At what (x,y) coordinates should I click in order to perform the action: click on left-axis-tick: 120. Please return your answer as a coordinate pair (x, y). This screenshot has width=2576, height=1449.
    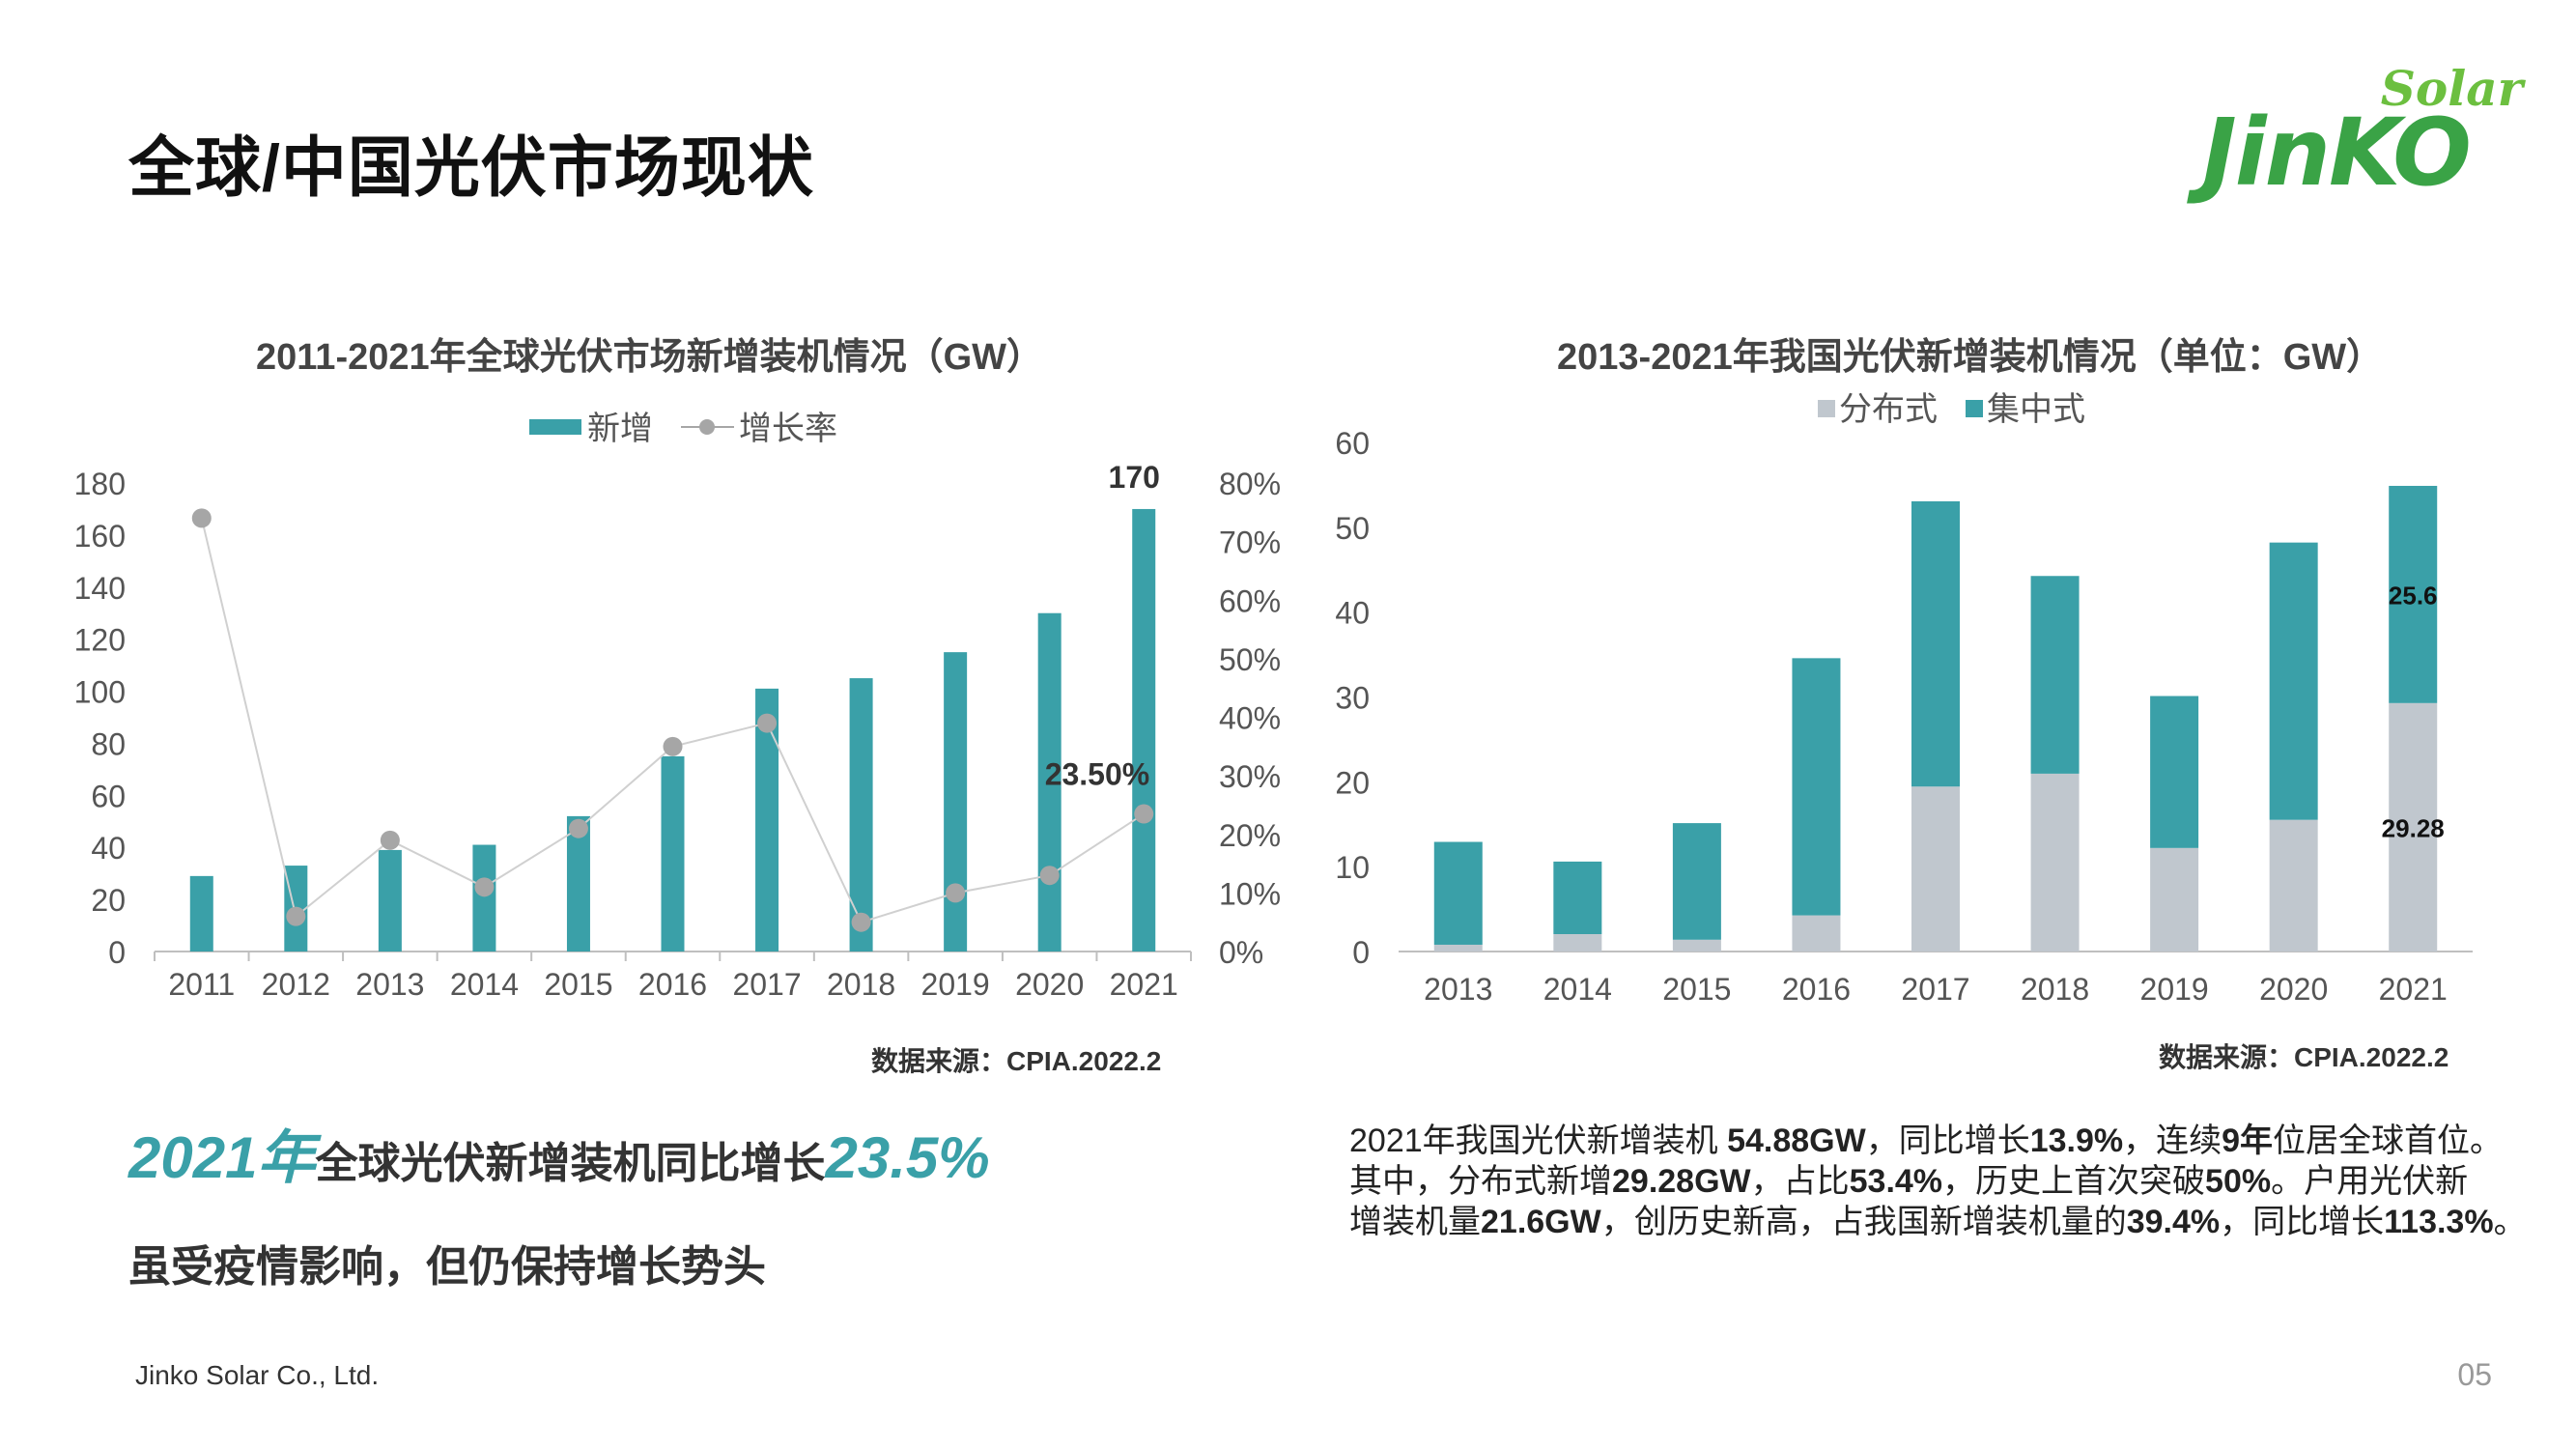
    Looking at the image, I should click on (100, 640).